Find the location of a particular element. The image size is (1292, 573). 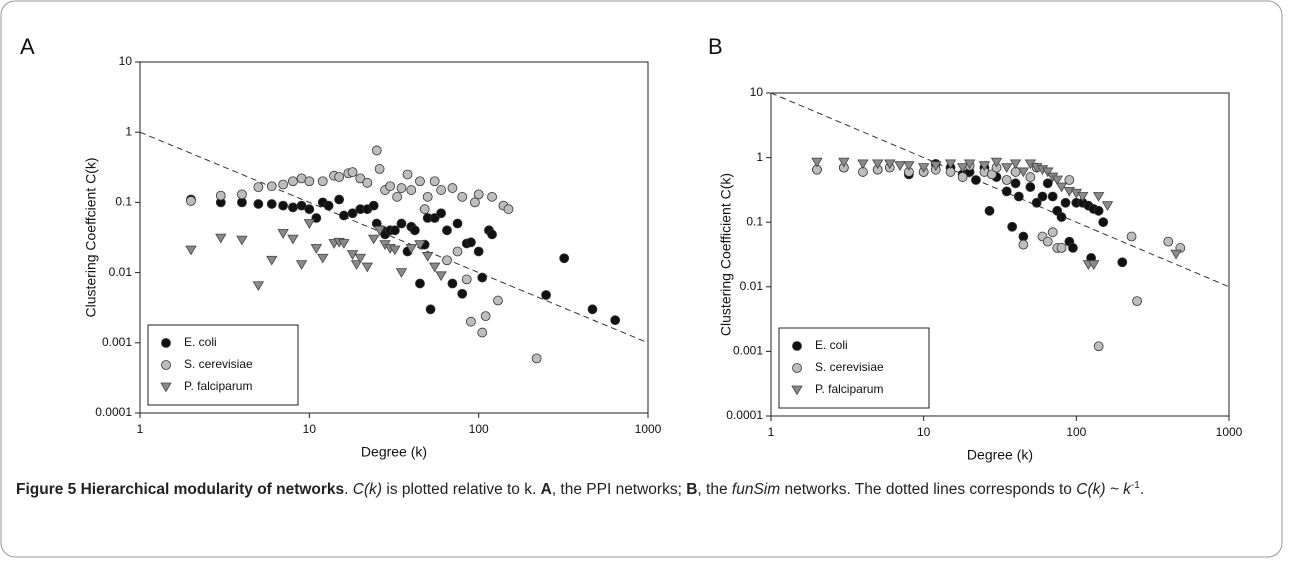

y-tick-label: 0.01 is located at coordinates (752, 286).